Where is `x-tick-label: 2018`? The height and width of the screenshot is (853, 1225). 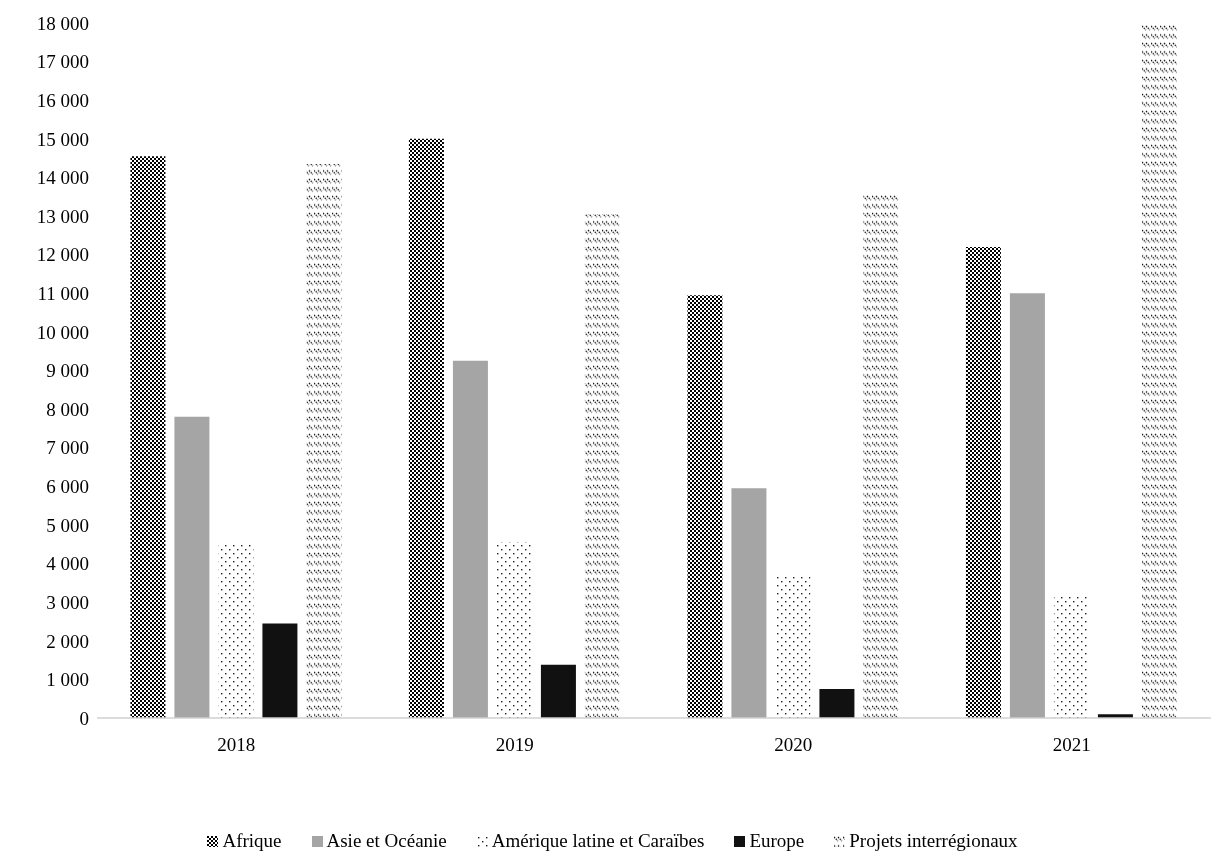 x-tick-label: 2018 is located at coordinates (236, 745).